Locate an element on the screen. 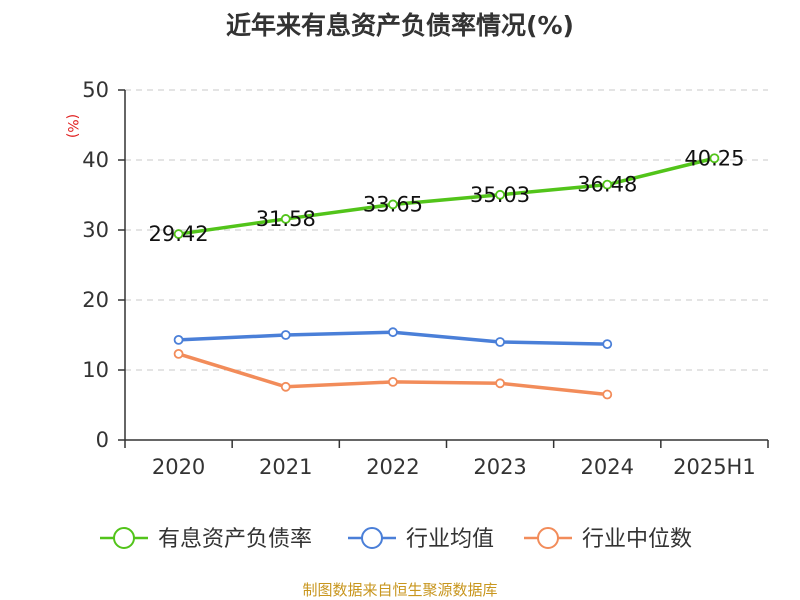  x-tick-label: 2023 is located at coordinates (499, 467).